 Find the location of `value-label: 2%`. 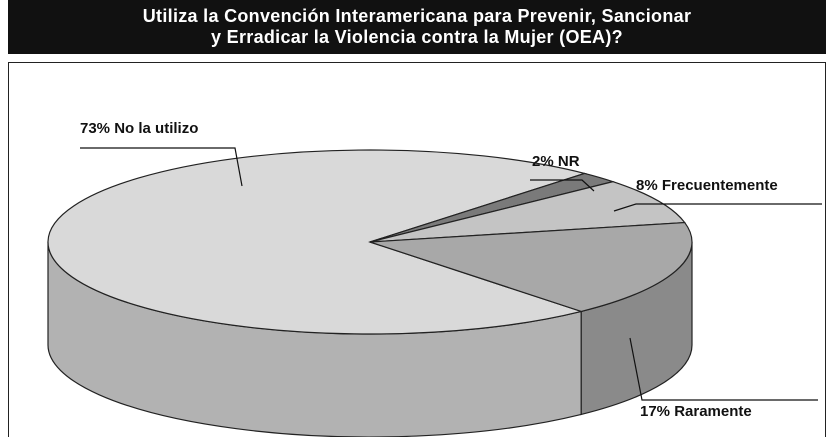

value-label: 2% is located at coordinates (543, 161).